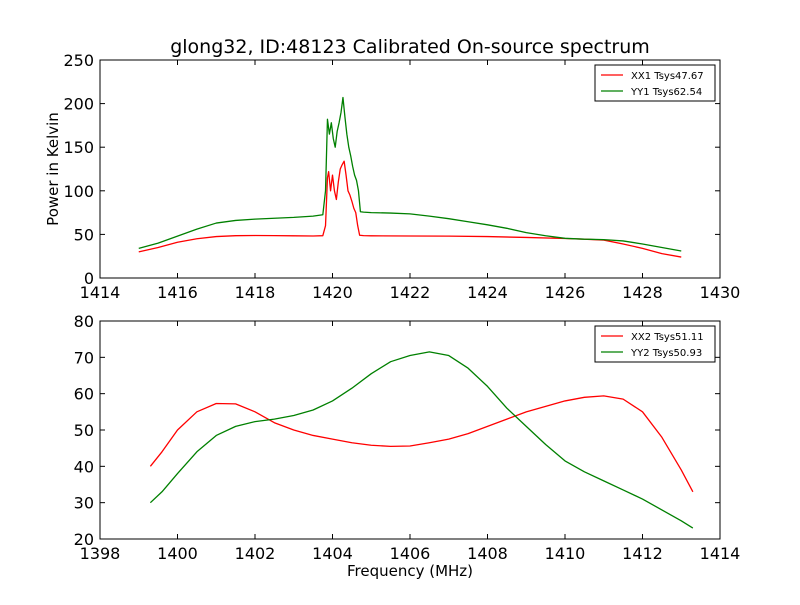 The width and height of the screenshot is (800, 605). What do you see at coordinates (84, 466) in the screenshot?
I see `y-tick-label: 40` at bounding box center [84, 466].